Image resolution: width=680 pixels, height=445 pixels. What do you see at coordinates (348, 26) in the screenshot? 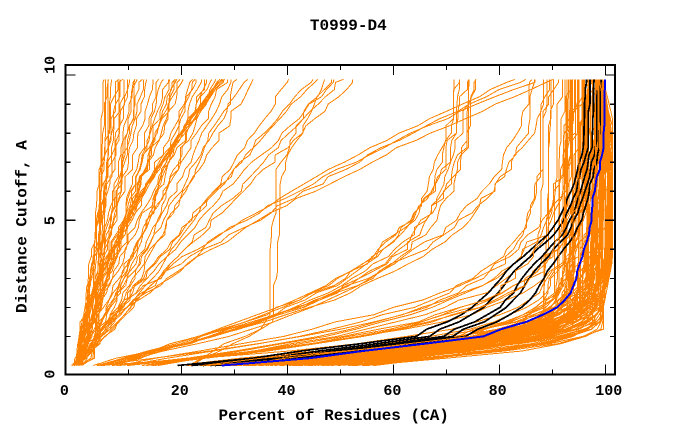
I see `svg-text: T0999-D4` at bounding box center [348, 26].